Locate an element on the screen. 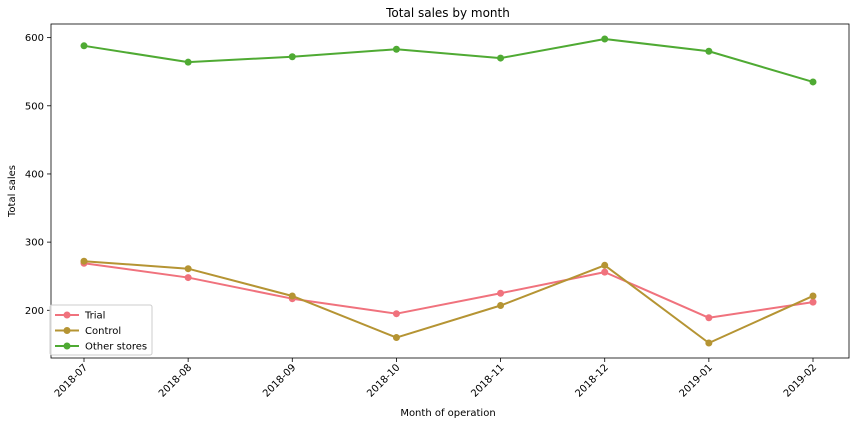 The image size is (856, 424). legend-item: Control is located at coordinates (88, 331).